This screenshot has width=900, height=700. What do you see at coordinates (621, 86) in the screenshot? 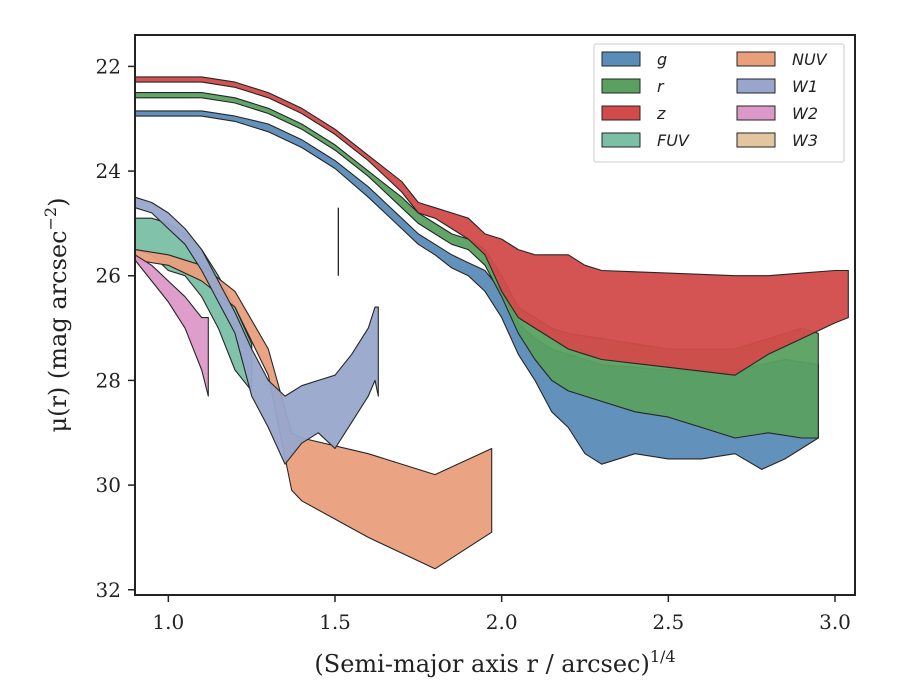
I see `legend-swatch-r` at bounding box center [621, 86].